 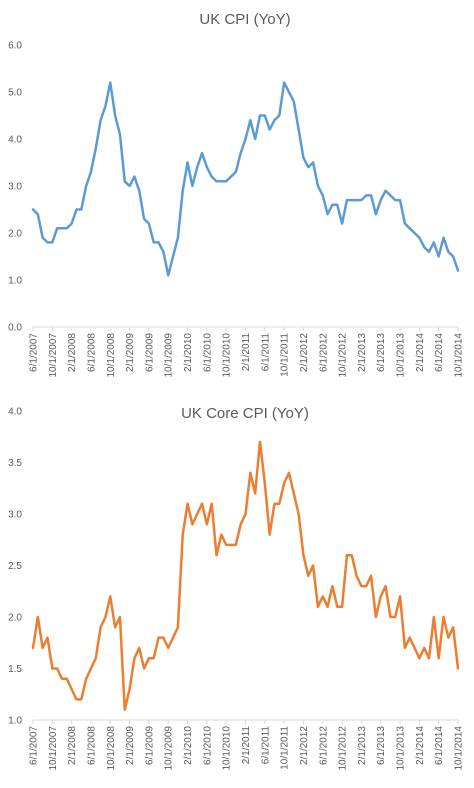 What do you see at coordinates (169, 355) in the screenshot?
I see `x-tick-label: 10/1/2009` at bounding box center [169, 355].